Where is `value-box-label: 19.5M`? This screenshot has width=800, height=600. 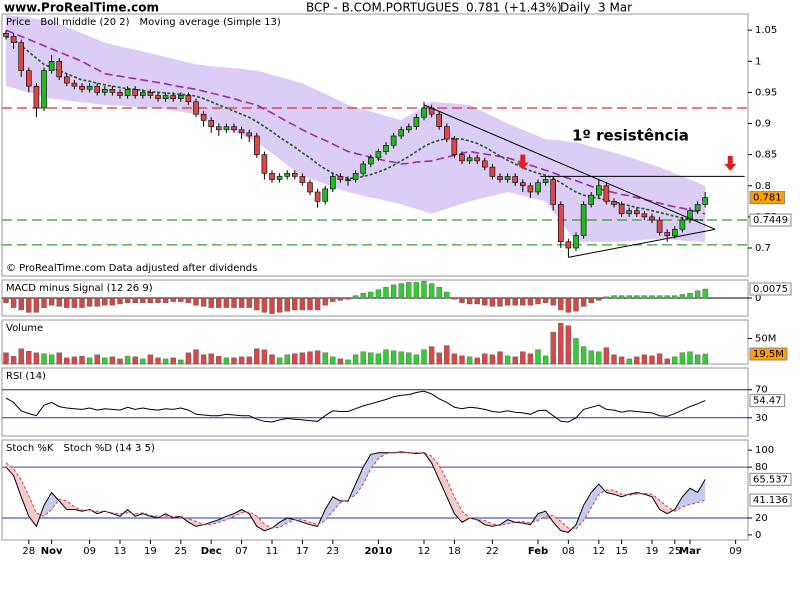 value-box-label: 19.5M is located at coordinates (768, 354).